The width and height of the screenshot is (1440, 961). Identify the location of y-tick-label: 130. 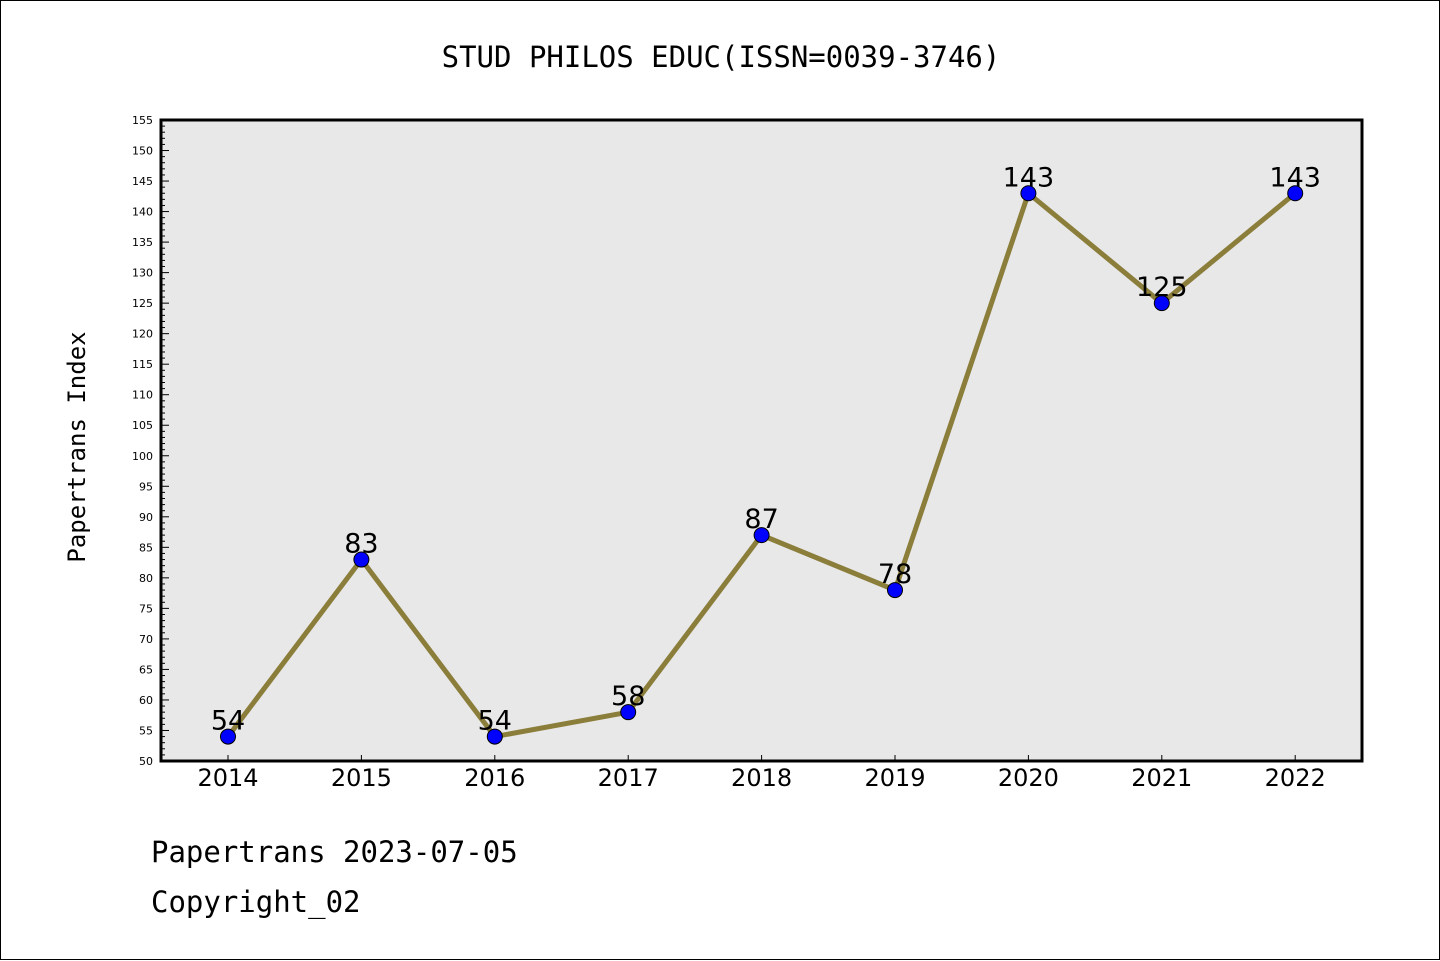
(142, 273).